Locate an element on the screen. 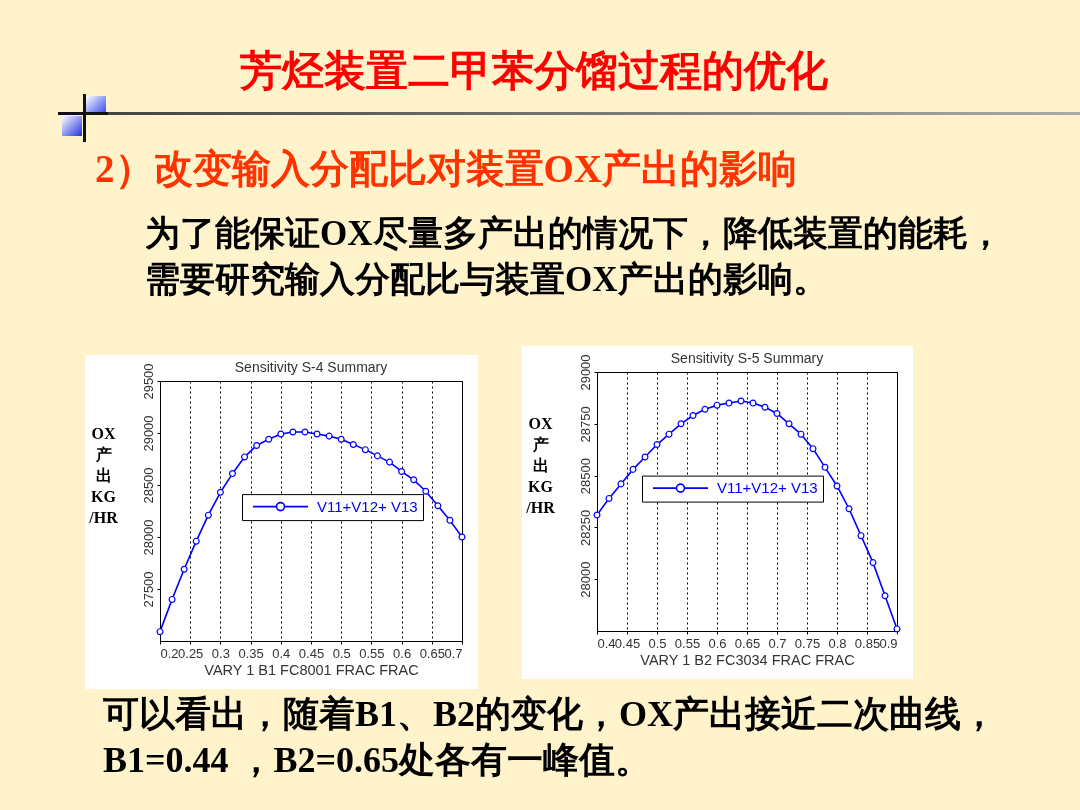 The width and height of the screenshot is (1080, 810). chart-title: Sensitivity S-5 Summary is located at coordinates (747, 357).